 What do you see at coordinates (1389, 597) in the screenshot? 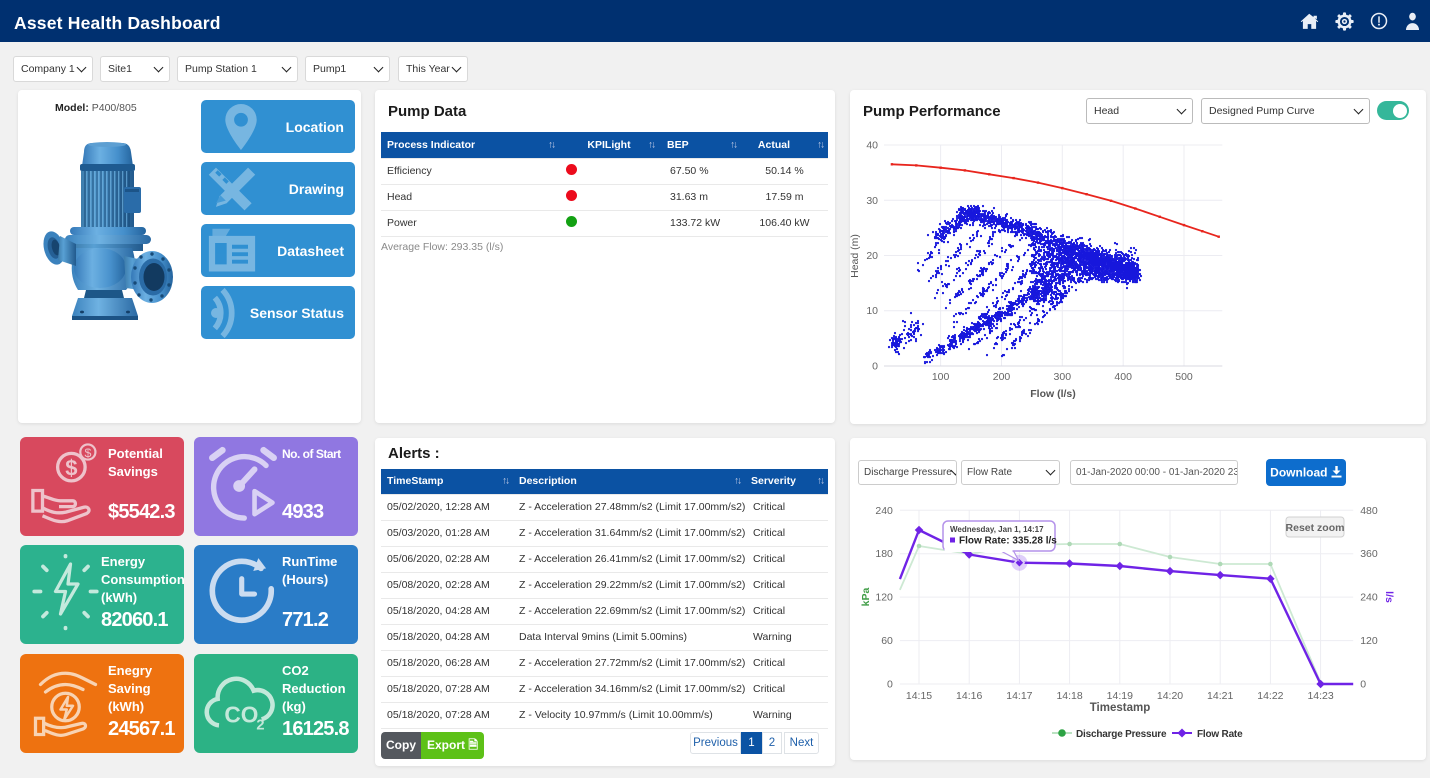
I see `svg-text: l/s` at bounding box center [1389, 597].